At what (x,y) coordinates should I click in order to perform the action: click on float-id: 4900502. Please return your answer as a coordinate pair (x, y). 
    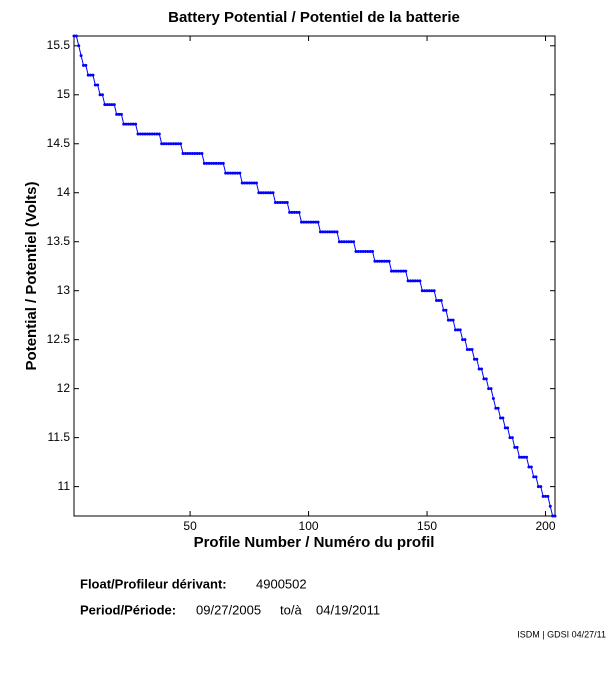
    Looking at the image, I should click on (281, 583).